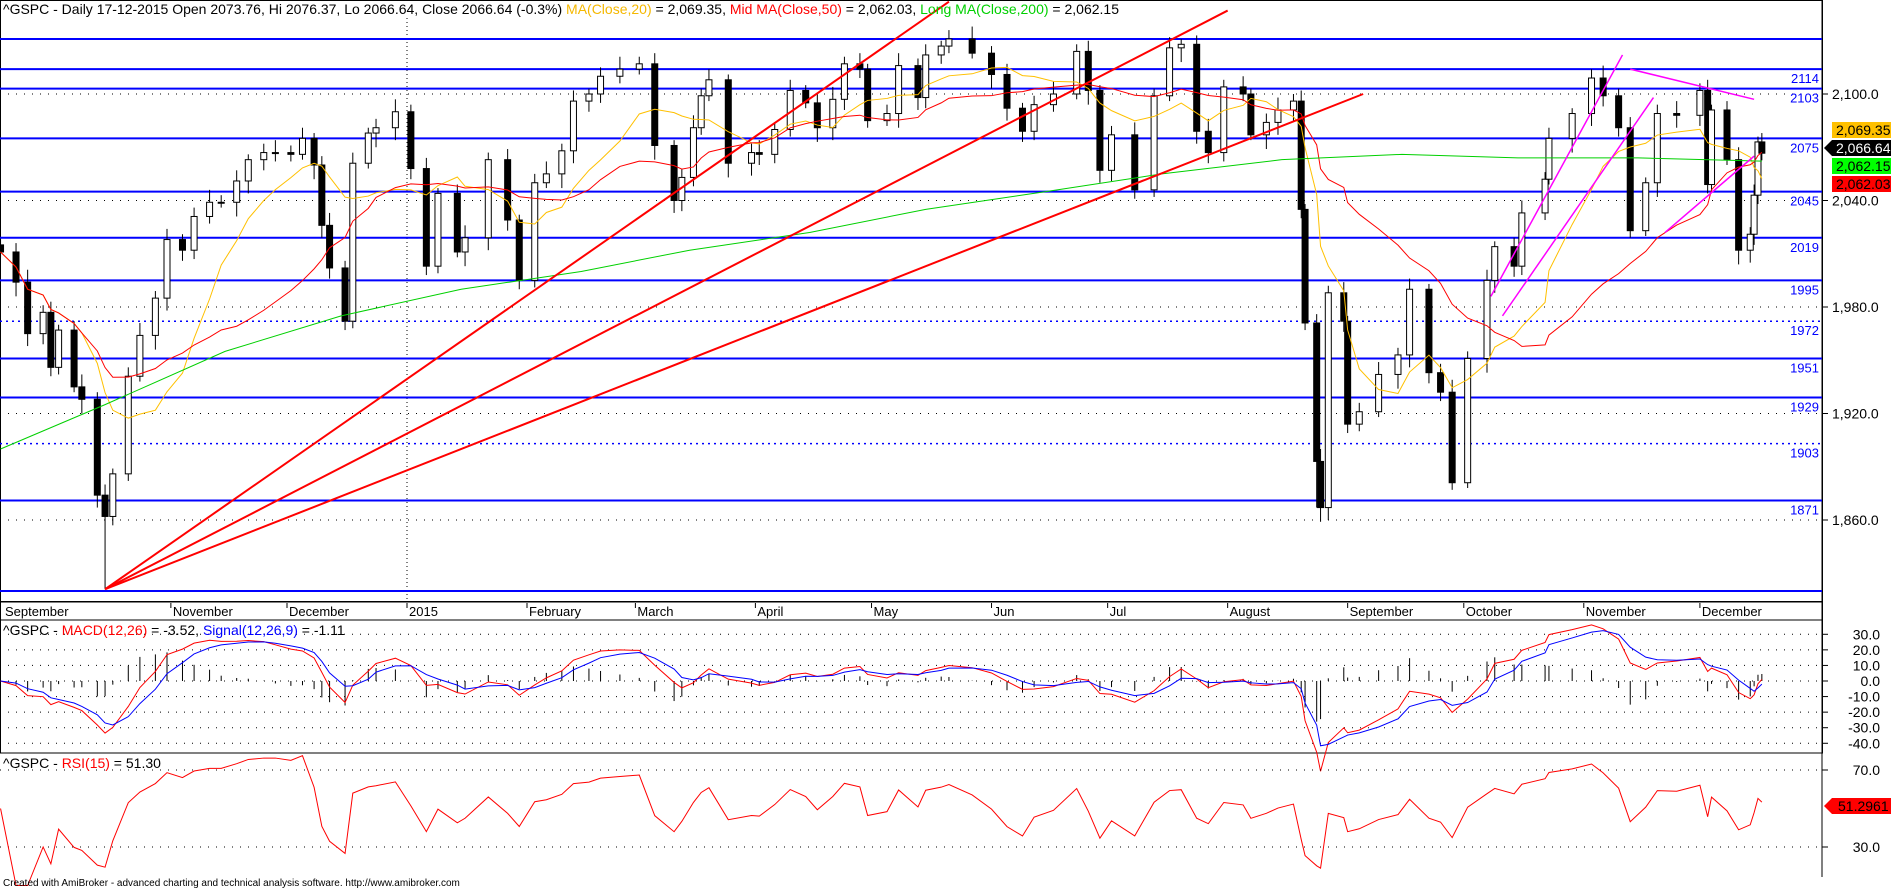 This screenshot has width=1891, height=892. I want to click on ma-value-tag, so click(1861, 130).